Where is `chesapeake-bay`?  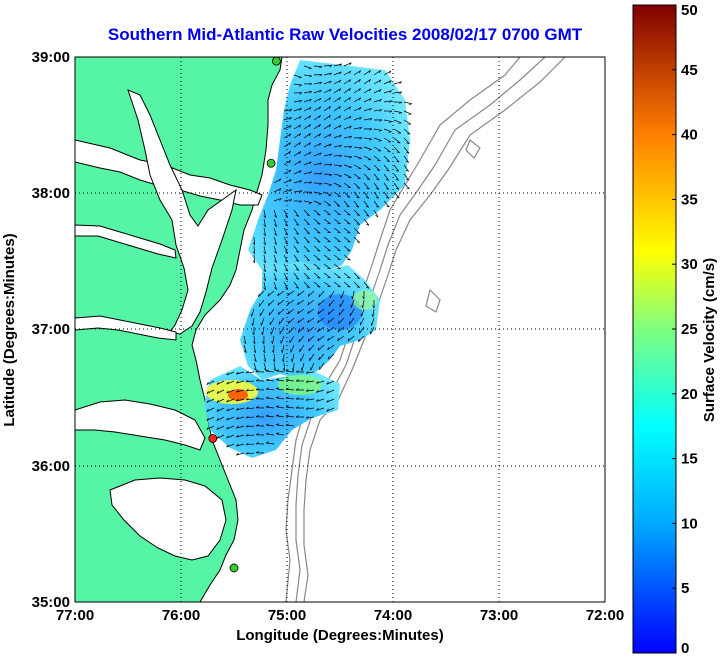 chesapeake-bay is located at coordinates (182, 212).